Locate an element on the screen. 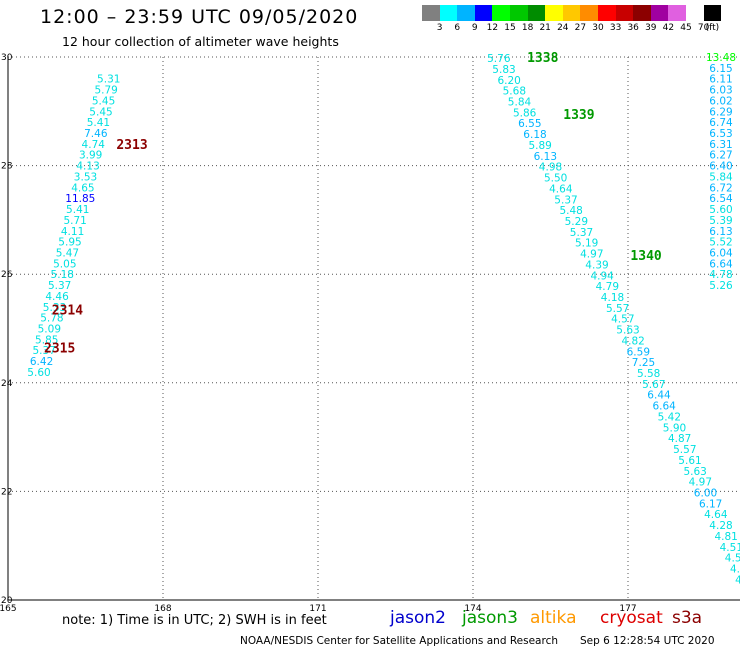 The width and height of the screenshot is (740, 650). pass-annotation: 1338 is located at coordinates (542, 58).